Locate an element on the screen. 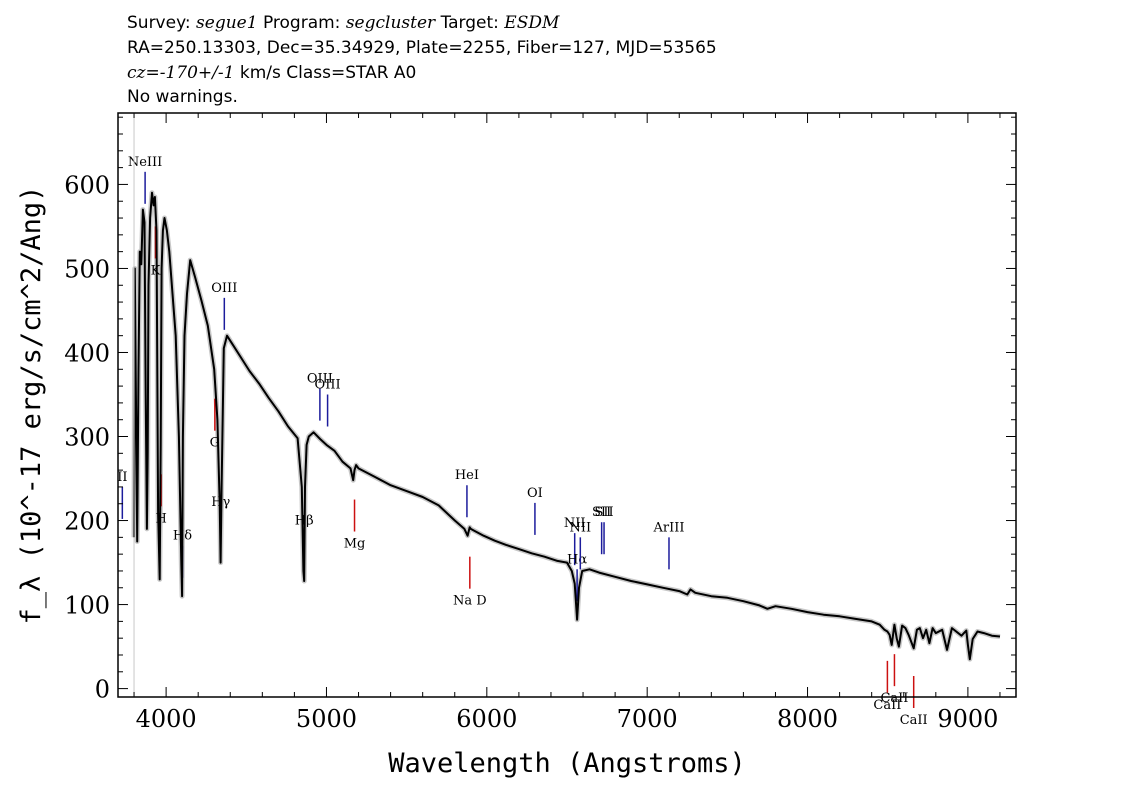  emission-label-nii-11: NII is located at coordinates (580, 527).